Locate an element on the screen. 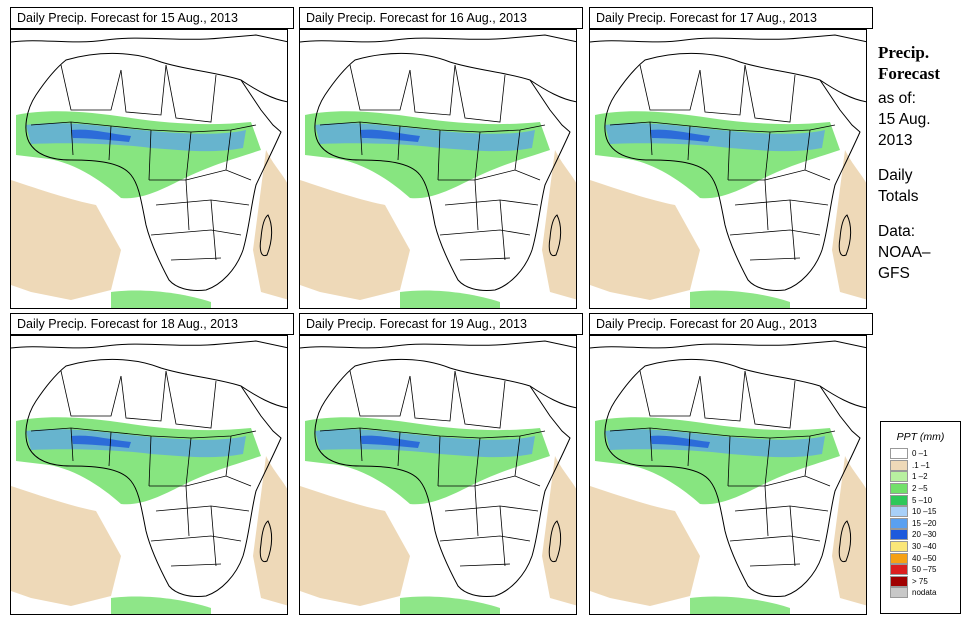 This screenshot has height=628, width=965. legend-label: > 75 is located at coordinates (920, 581).